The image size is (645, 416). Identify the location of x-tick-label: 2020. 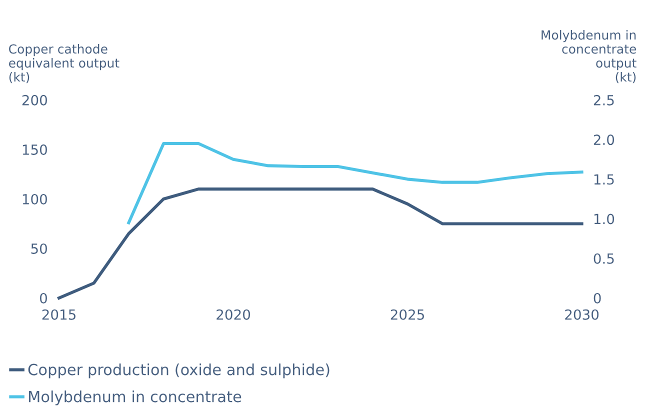
(233, 314).